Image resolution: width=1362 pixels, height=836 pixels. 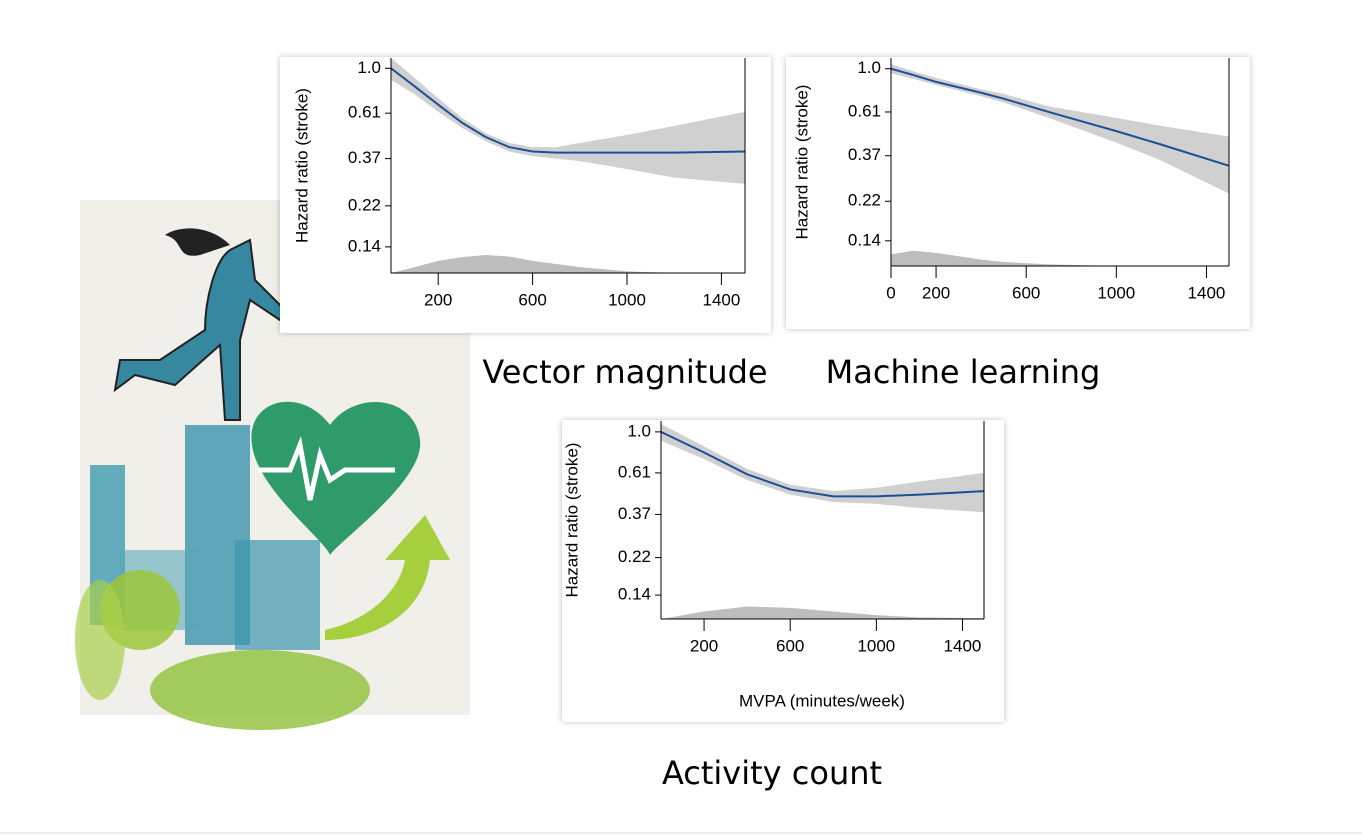 I want to click on heartbeat, so click(x=326, y=468).